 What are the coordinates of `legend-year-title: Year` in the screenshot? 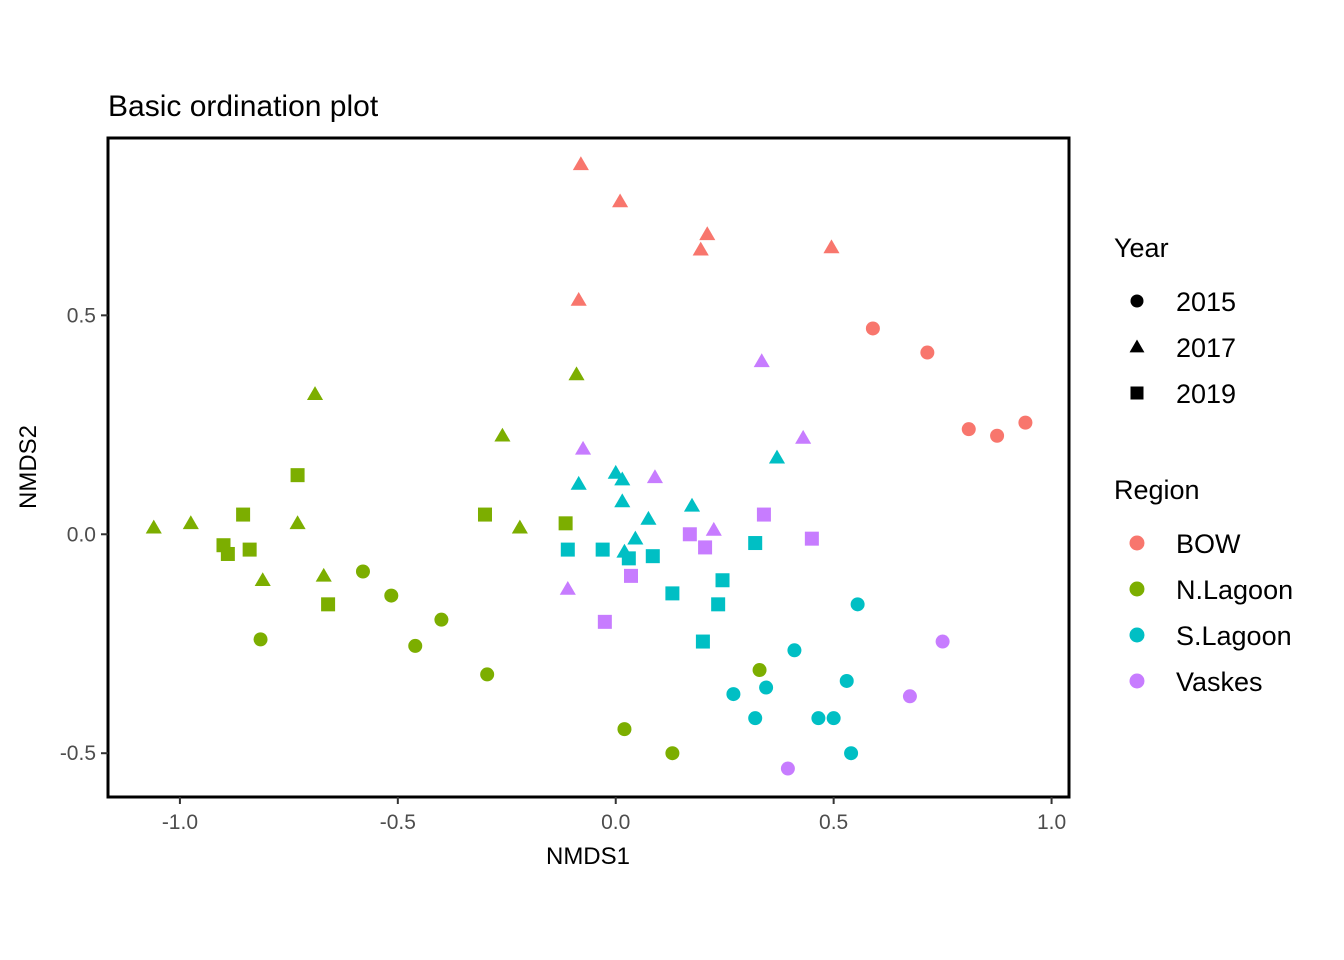 It's located at (1141, 248).